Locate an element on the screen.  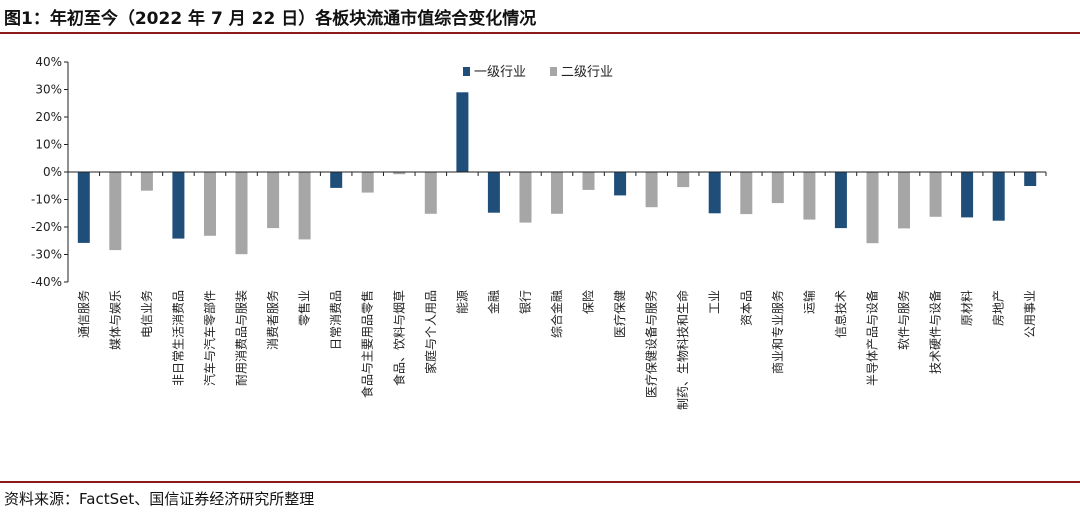
x-category-label: 运输 is located at coordinates (808, 302).